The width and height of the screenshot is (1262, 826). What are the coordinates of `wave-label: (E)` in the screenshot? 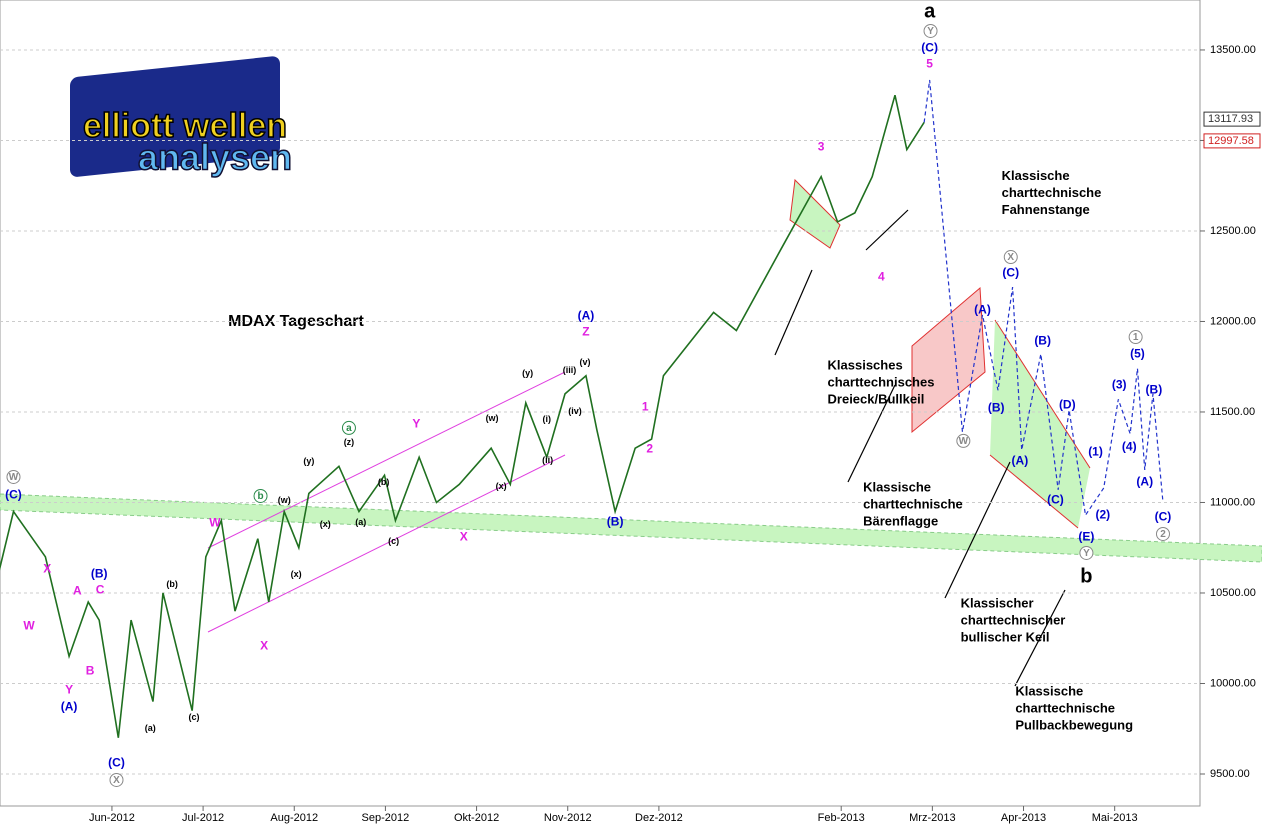 It's located at (1086, 537).